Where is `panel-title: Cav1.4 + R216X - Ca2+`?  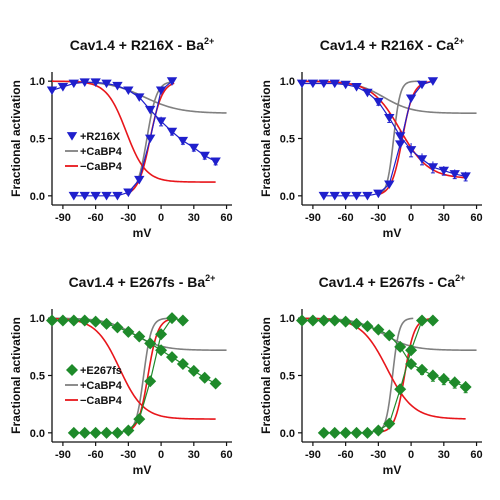
panel-title: Cav1.4 + R216X - Ca2+ is located at coordinates (392, 44).